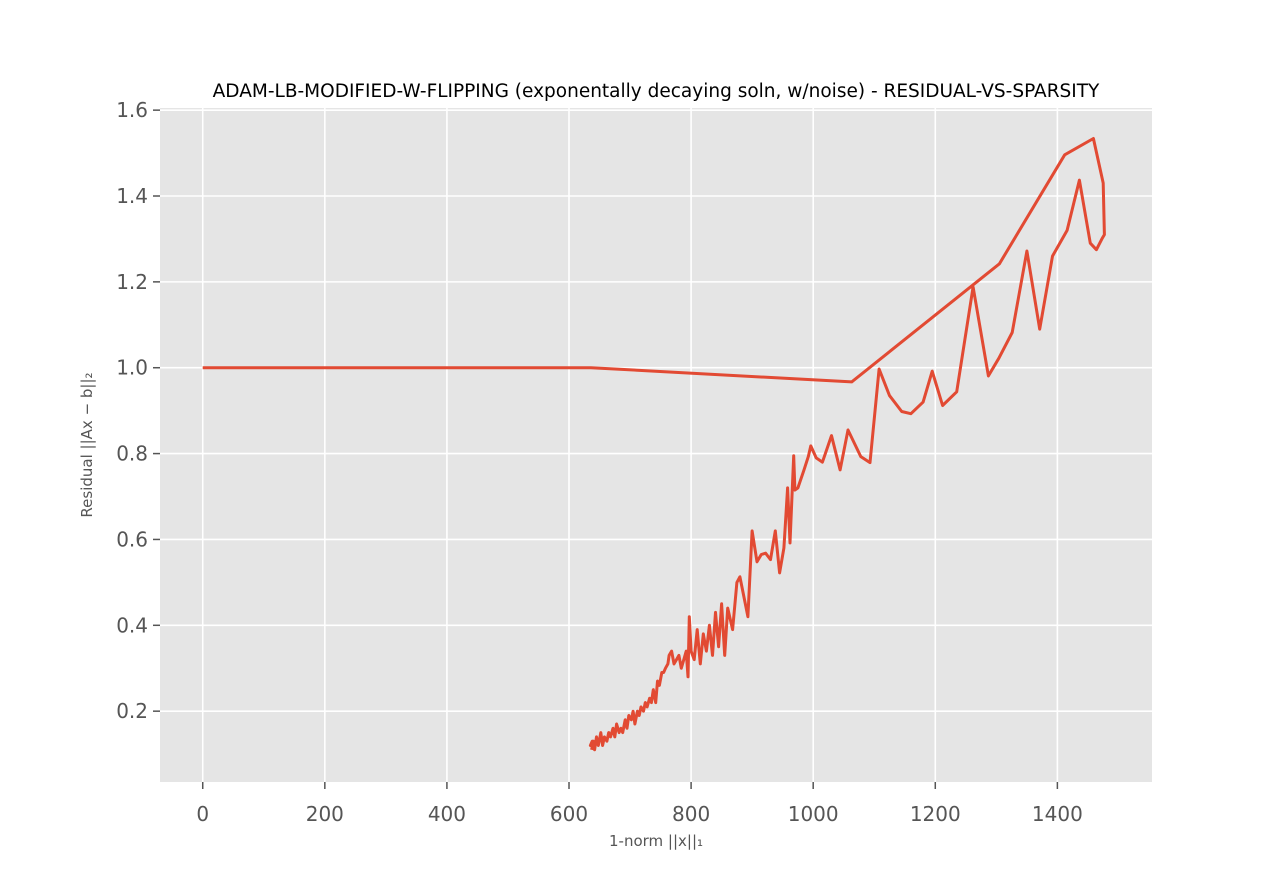 The width and height of the screenshot is (1280, 880). Describe the element at coordinates (656, 841) in the screenshot. I see `x-axis-label: 1-norm ||x||₁` at that location.